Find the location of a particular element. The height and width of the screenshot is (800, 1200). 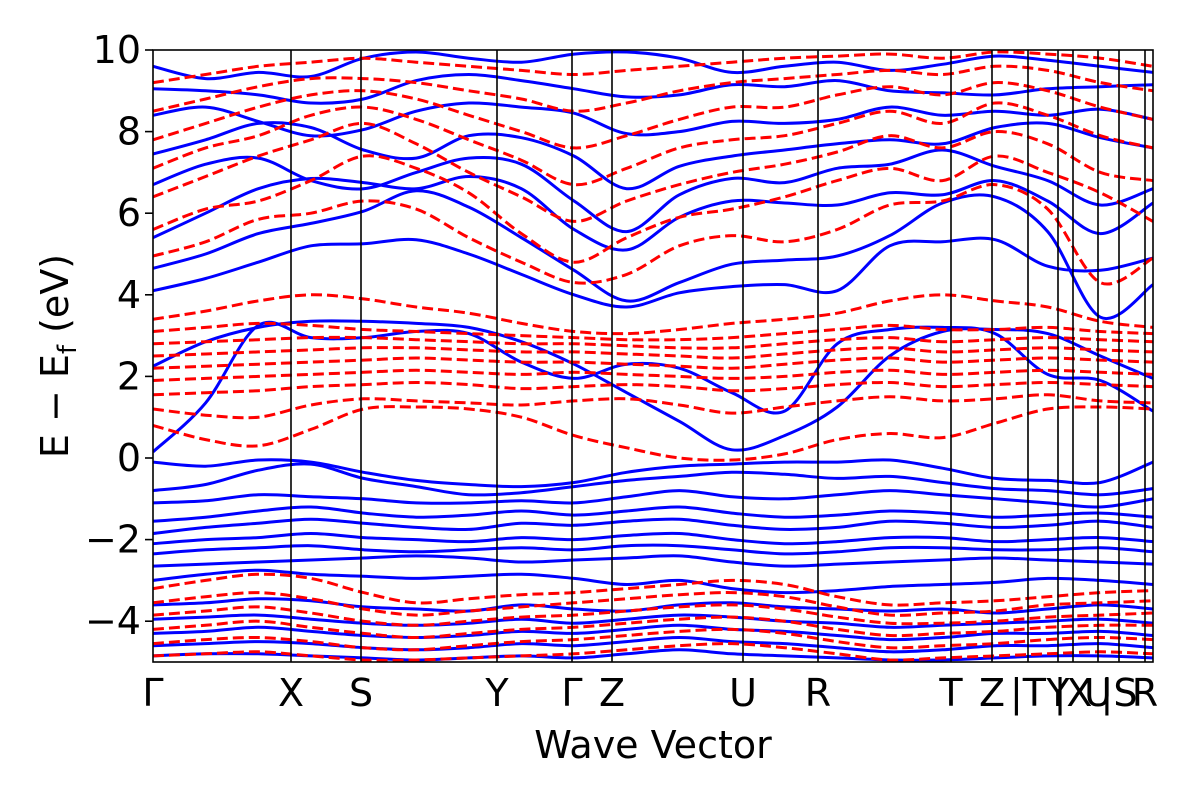

x-tick-label-12: |X is located at coordinates (1073, 693).